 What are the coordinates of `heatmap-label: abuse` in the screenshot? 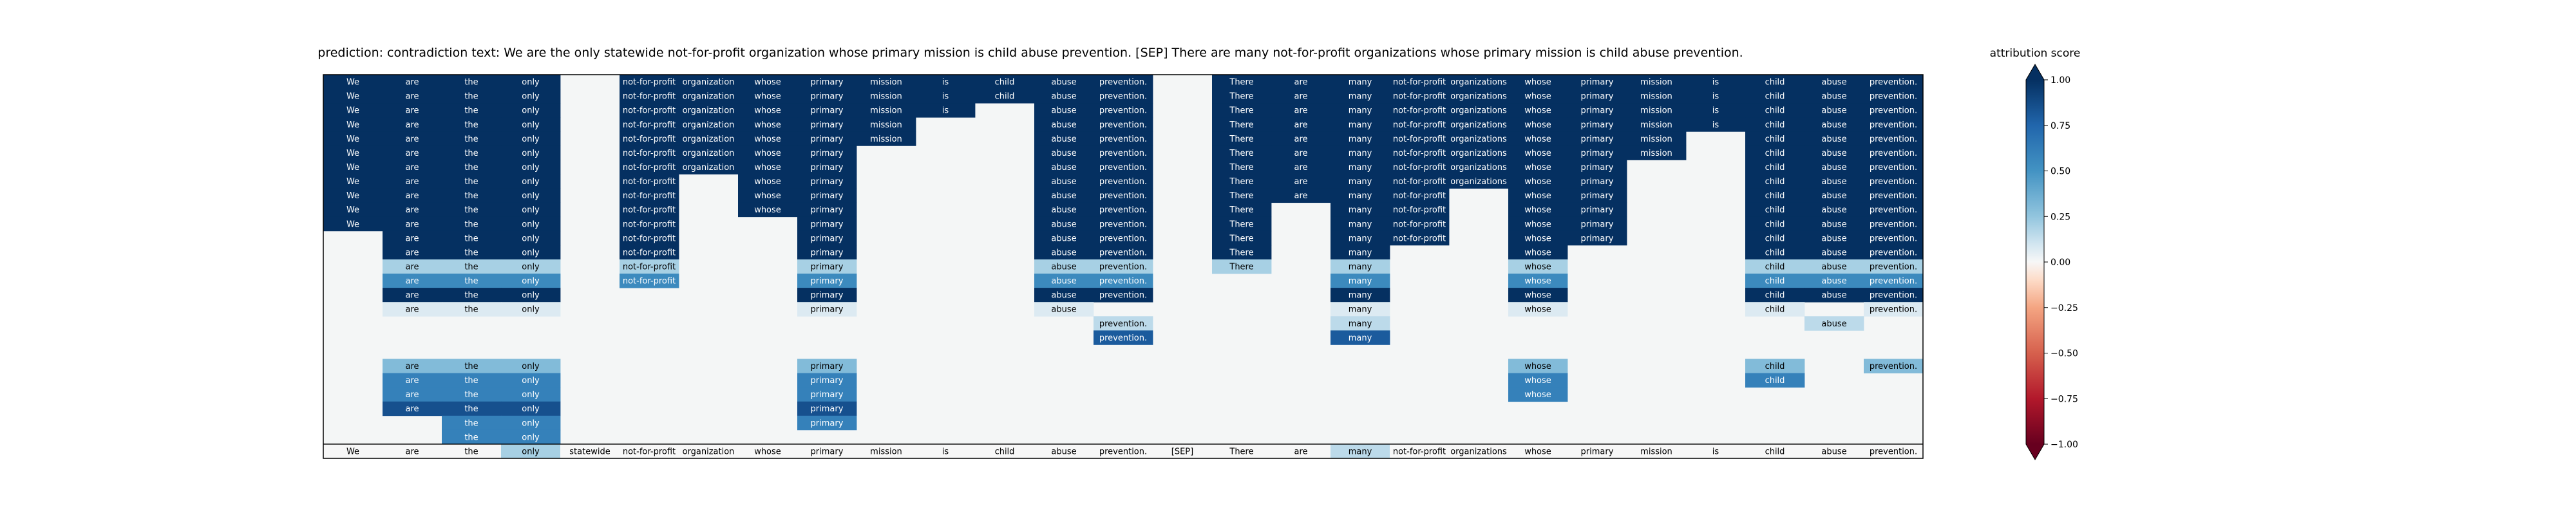 It's located at (1834, 210).